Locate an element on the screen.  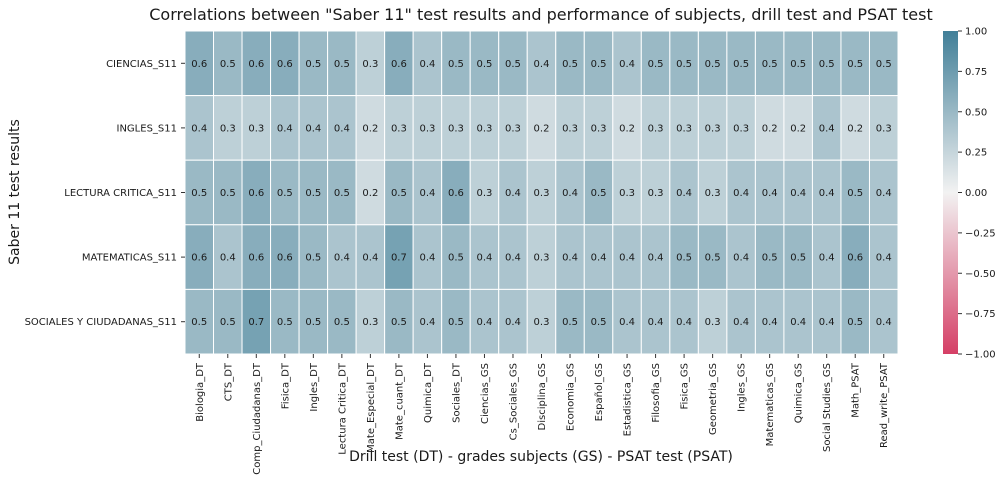
x-tick-label: Geometria_GS is located at coordinates (713, 399).